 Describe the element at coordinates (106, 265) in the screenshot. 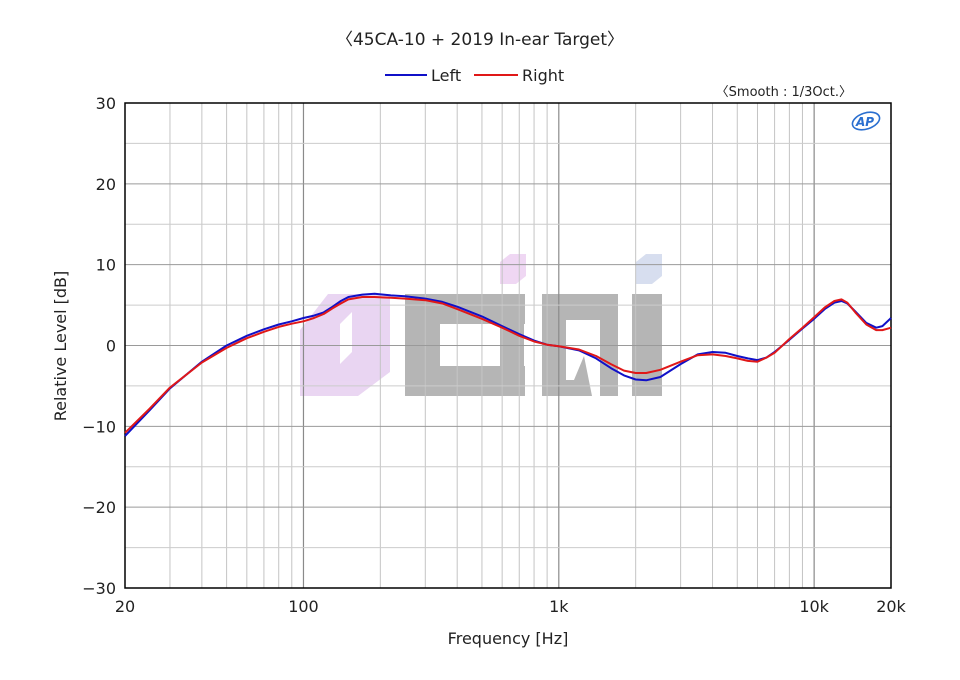

I see `y-tick-label: 10` at that location.